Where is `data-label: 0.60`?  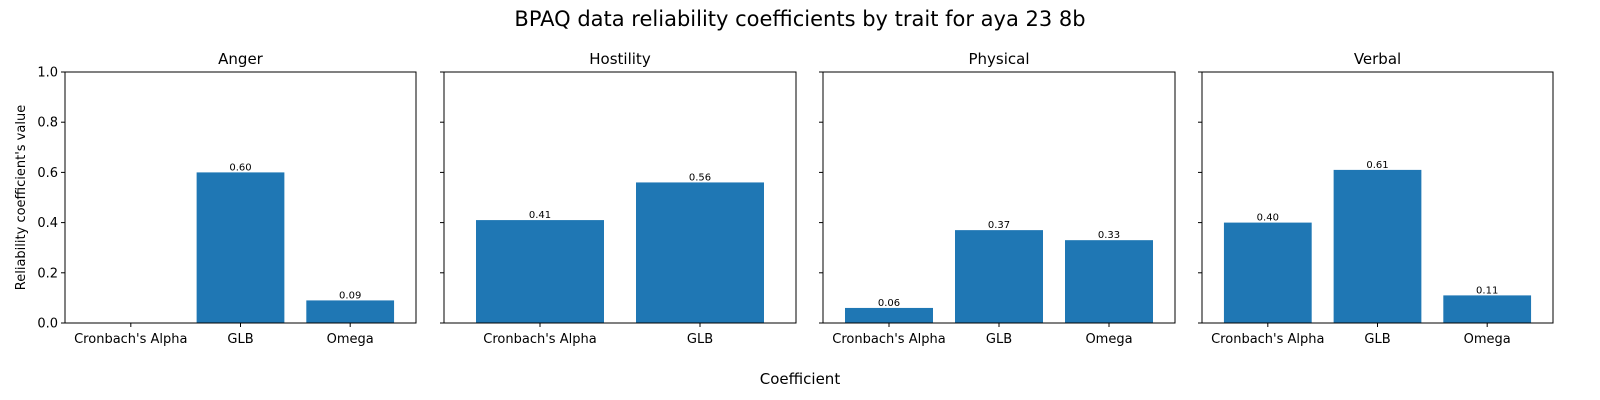 data-label: 0.60 is located at coordinates (240, 167).